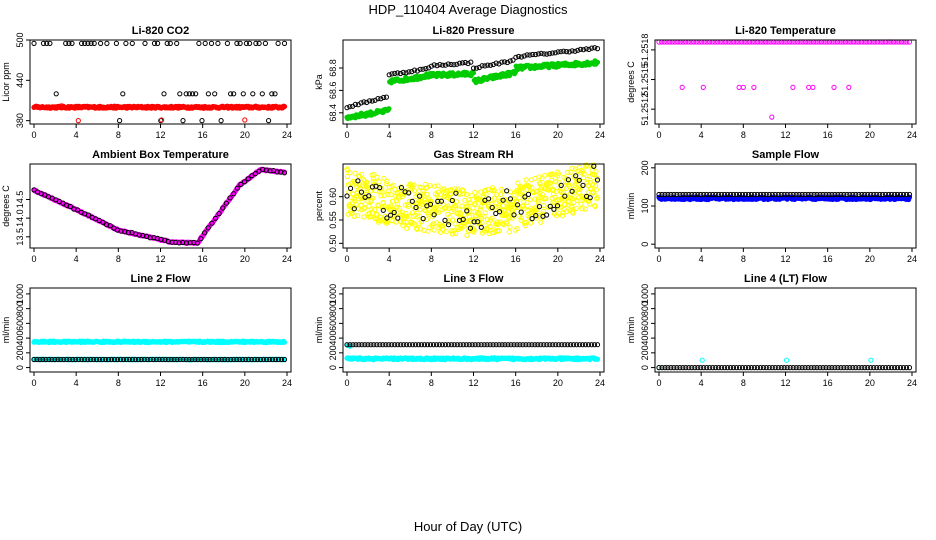 The height and width of the screenshot is (540, 936). I want to click on series-cyan, so click(159, 342).